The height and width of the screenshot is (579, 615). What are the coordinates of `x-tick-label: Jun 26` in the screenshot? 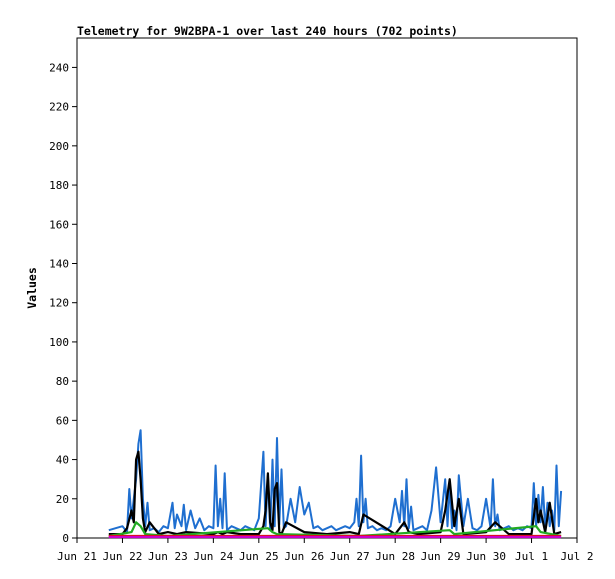 It's located at (304, 556).